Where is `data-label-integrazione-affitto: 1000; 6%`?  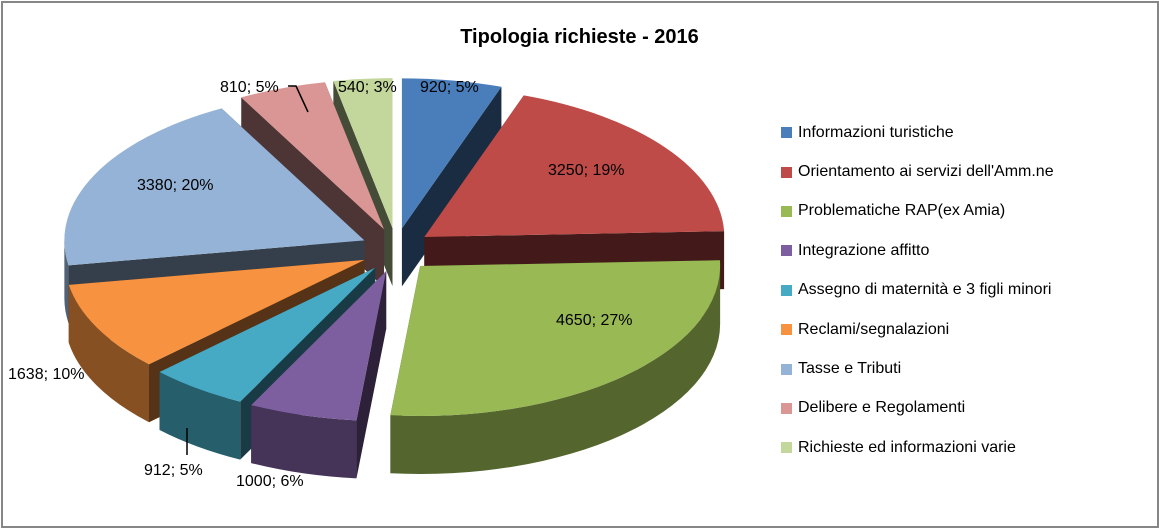
data-label-integrazione-affitto: 1000; 6% is located at coordinates (270, 481).